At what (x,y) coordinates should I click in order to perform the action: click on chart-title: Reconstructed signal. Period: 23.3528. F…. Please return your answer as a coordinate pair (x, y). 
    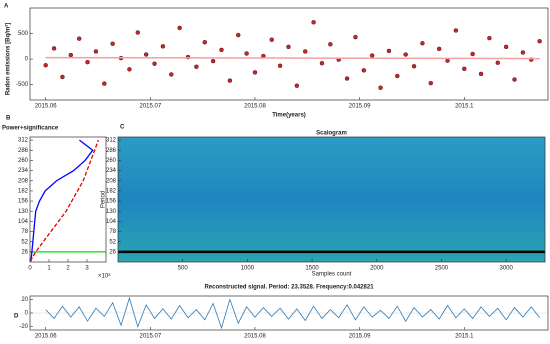
    Looking at the image, I should click on (289, 288).